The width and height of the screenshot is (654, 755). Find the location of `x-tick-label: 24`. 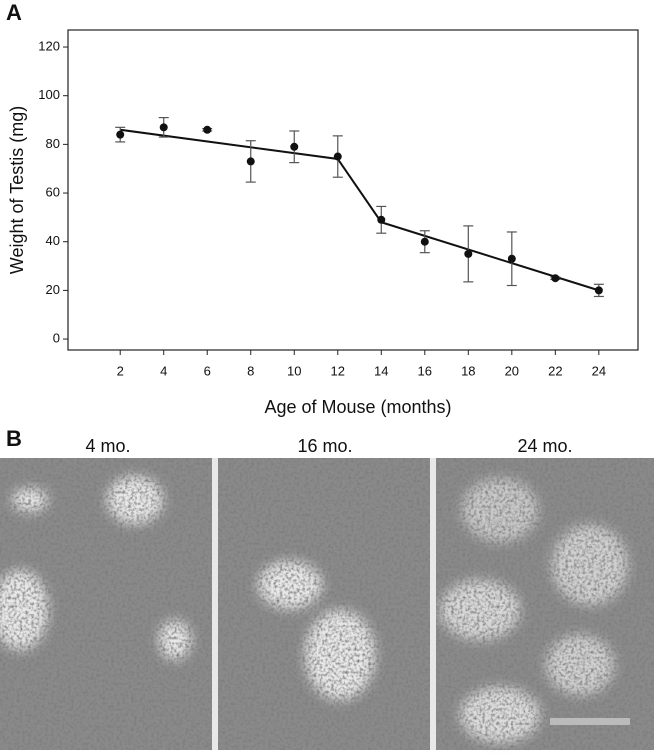

x-tick-label: 24 is located at coordinates (599, 370).